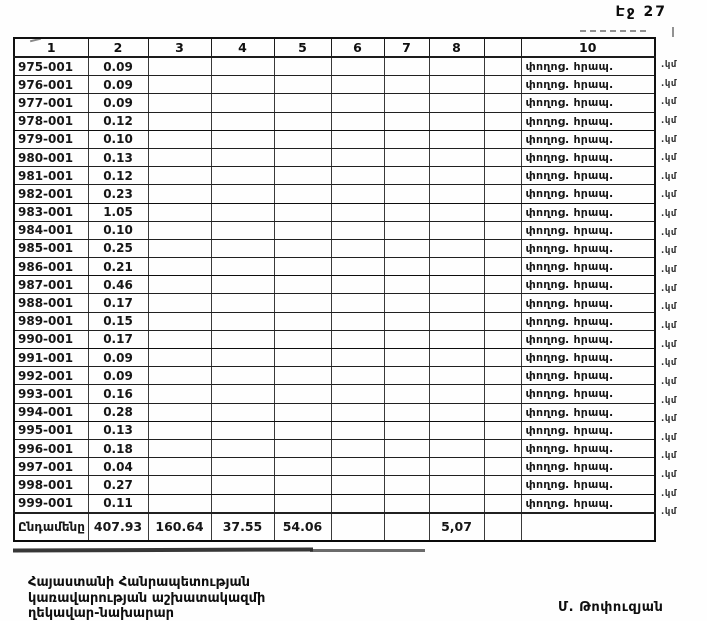 The height and width of the screenshot is (622, 707). Describe the element at coordinates (179, 47) in the screenshot. I see `column-header: 3` at that location.